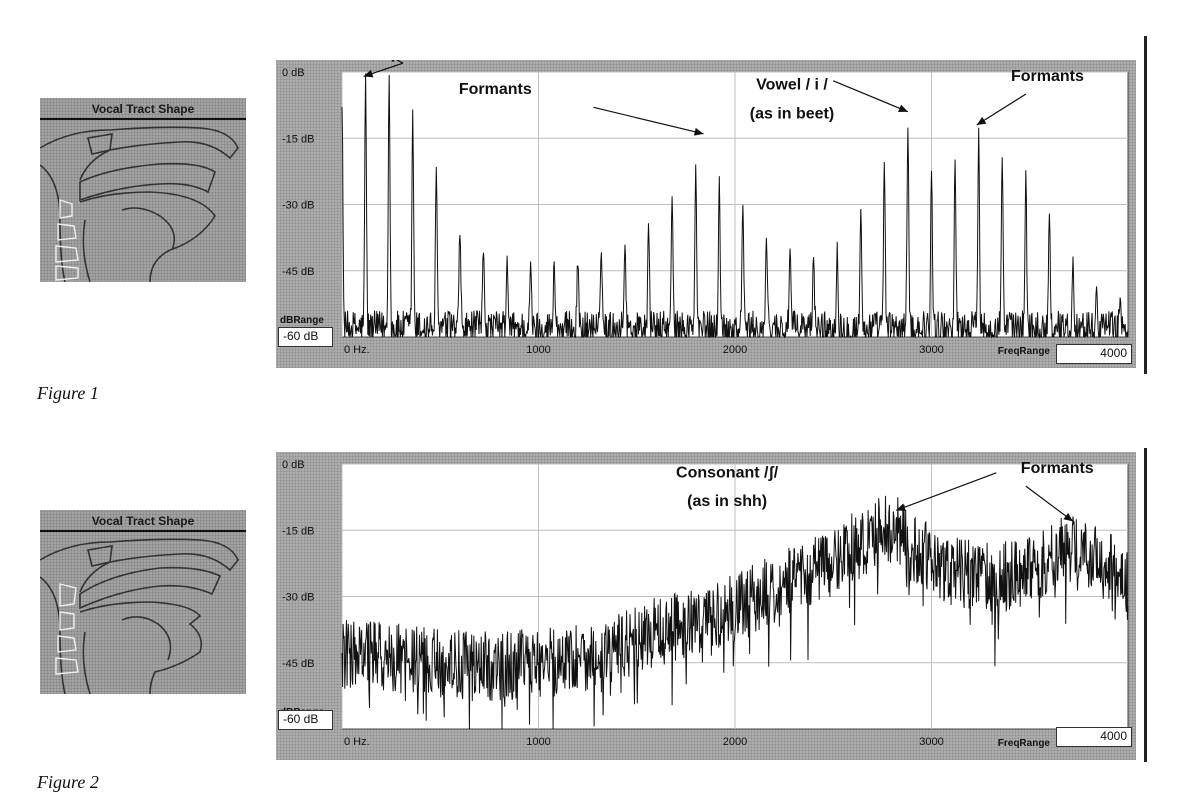 The width and height of the screenshot is (1200, 797). What do you see at coordinates (68, 782) in the screenshot?
I see `figure-caption: Figure 2` at bounding box center [68, 782].